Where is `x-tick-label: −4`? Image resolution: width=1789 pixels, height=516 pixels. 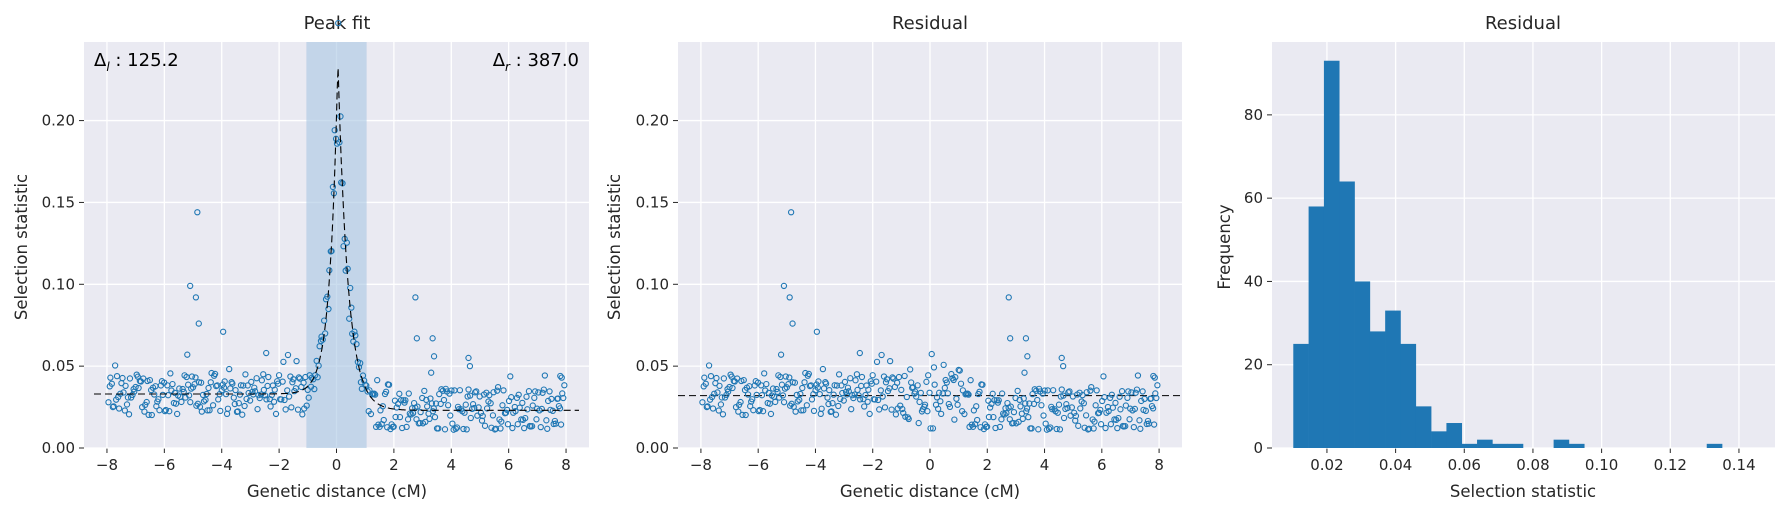
x-tick-label: −4 is located at coordinates (815, 465).